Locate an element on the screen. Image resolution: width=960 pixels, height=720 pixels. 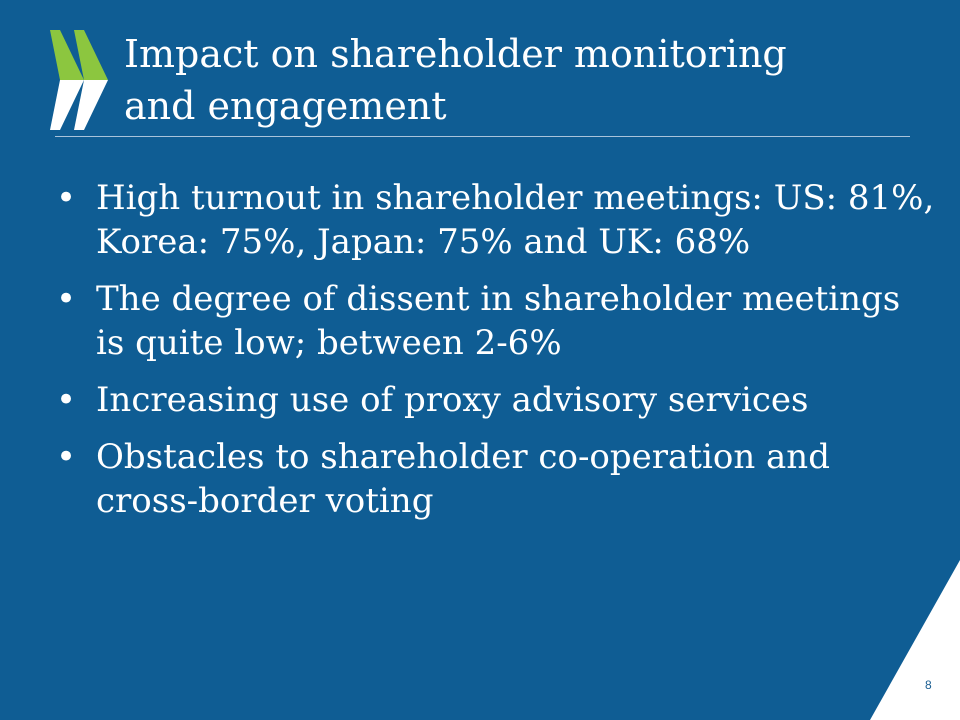
oecd-logo-icon is located at coordinates (79, 80).